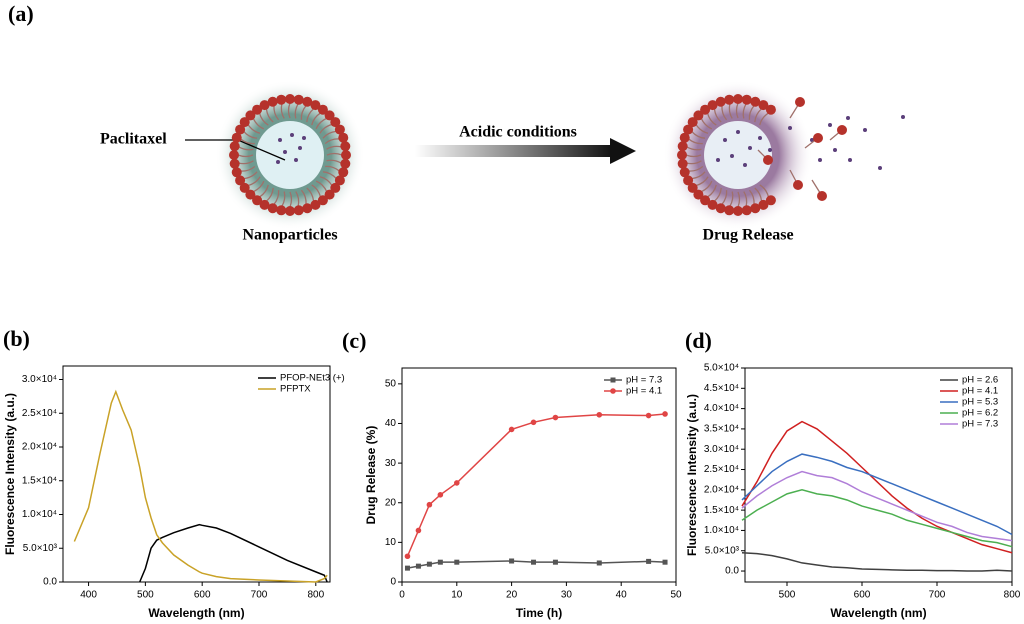 This screenshot has height=624, width=1024. Describe the element at coordinates (613, 380) in the screenshot. I see `legend-marker` at that location.